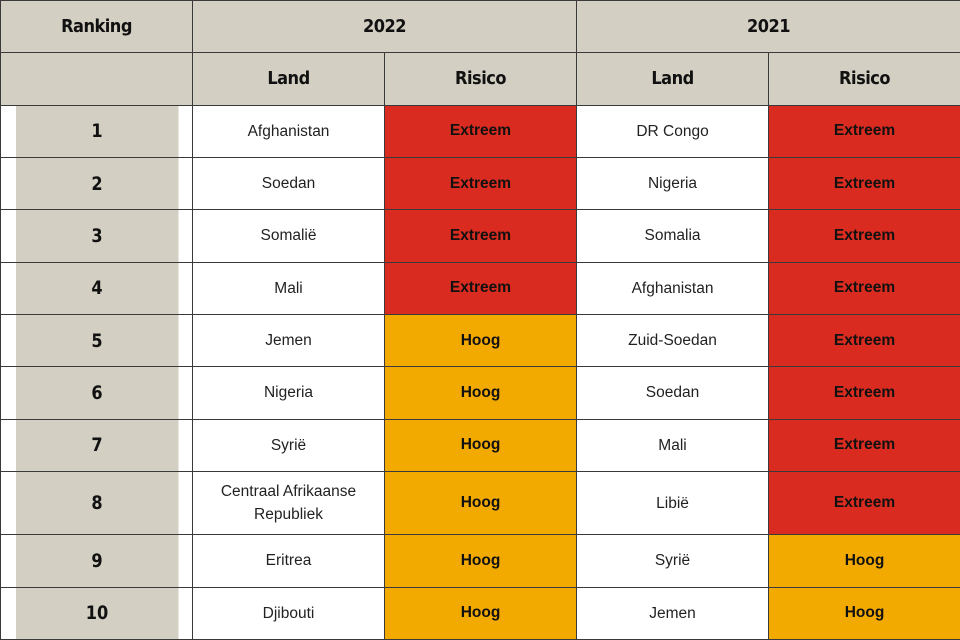 This screenshot has height=640, width=960. I want to click on rank-cell: 7, so click(96, 445).